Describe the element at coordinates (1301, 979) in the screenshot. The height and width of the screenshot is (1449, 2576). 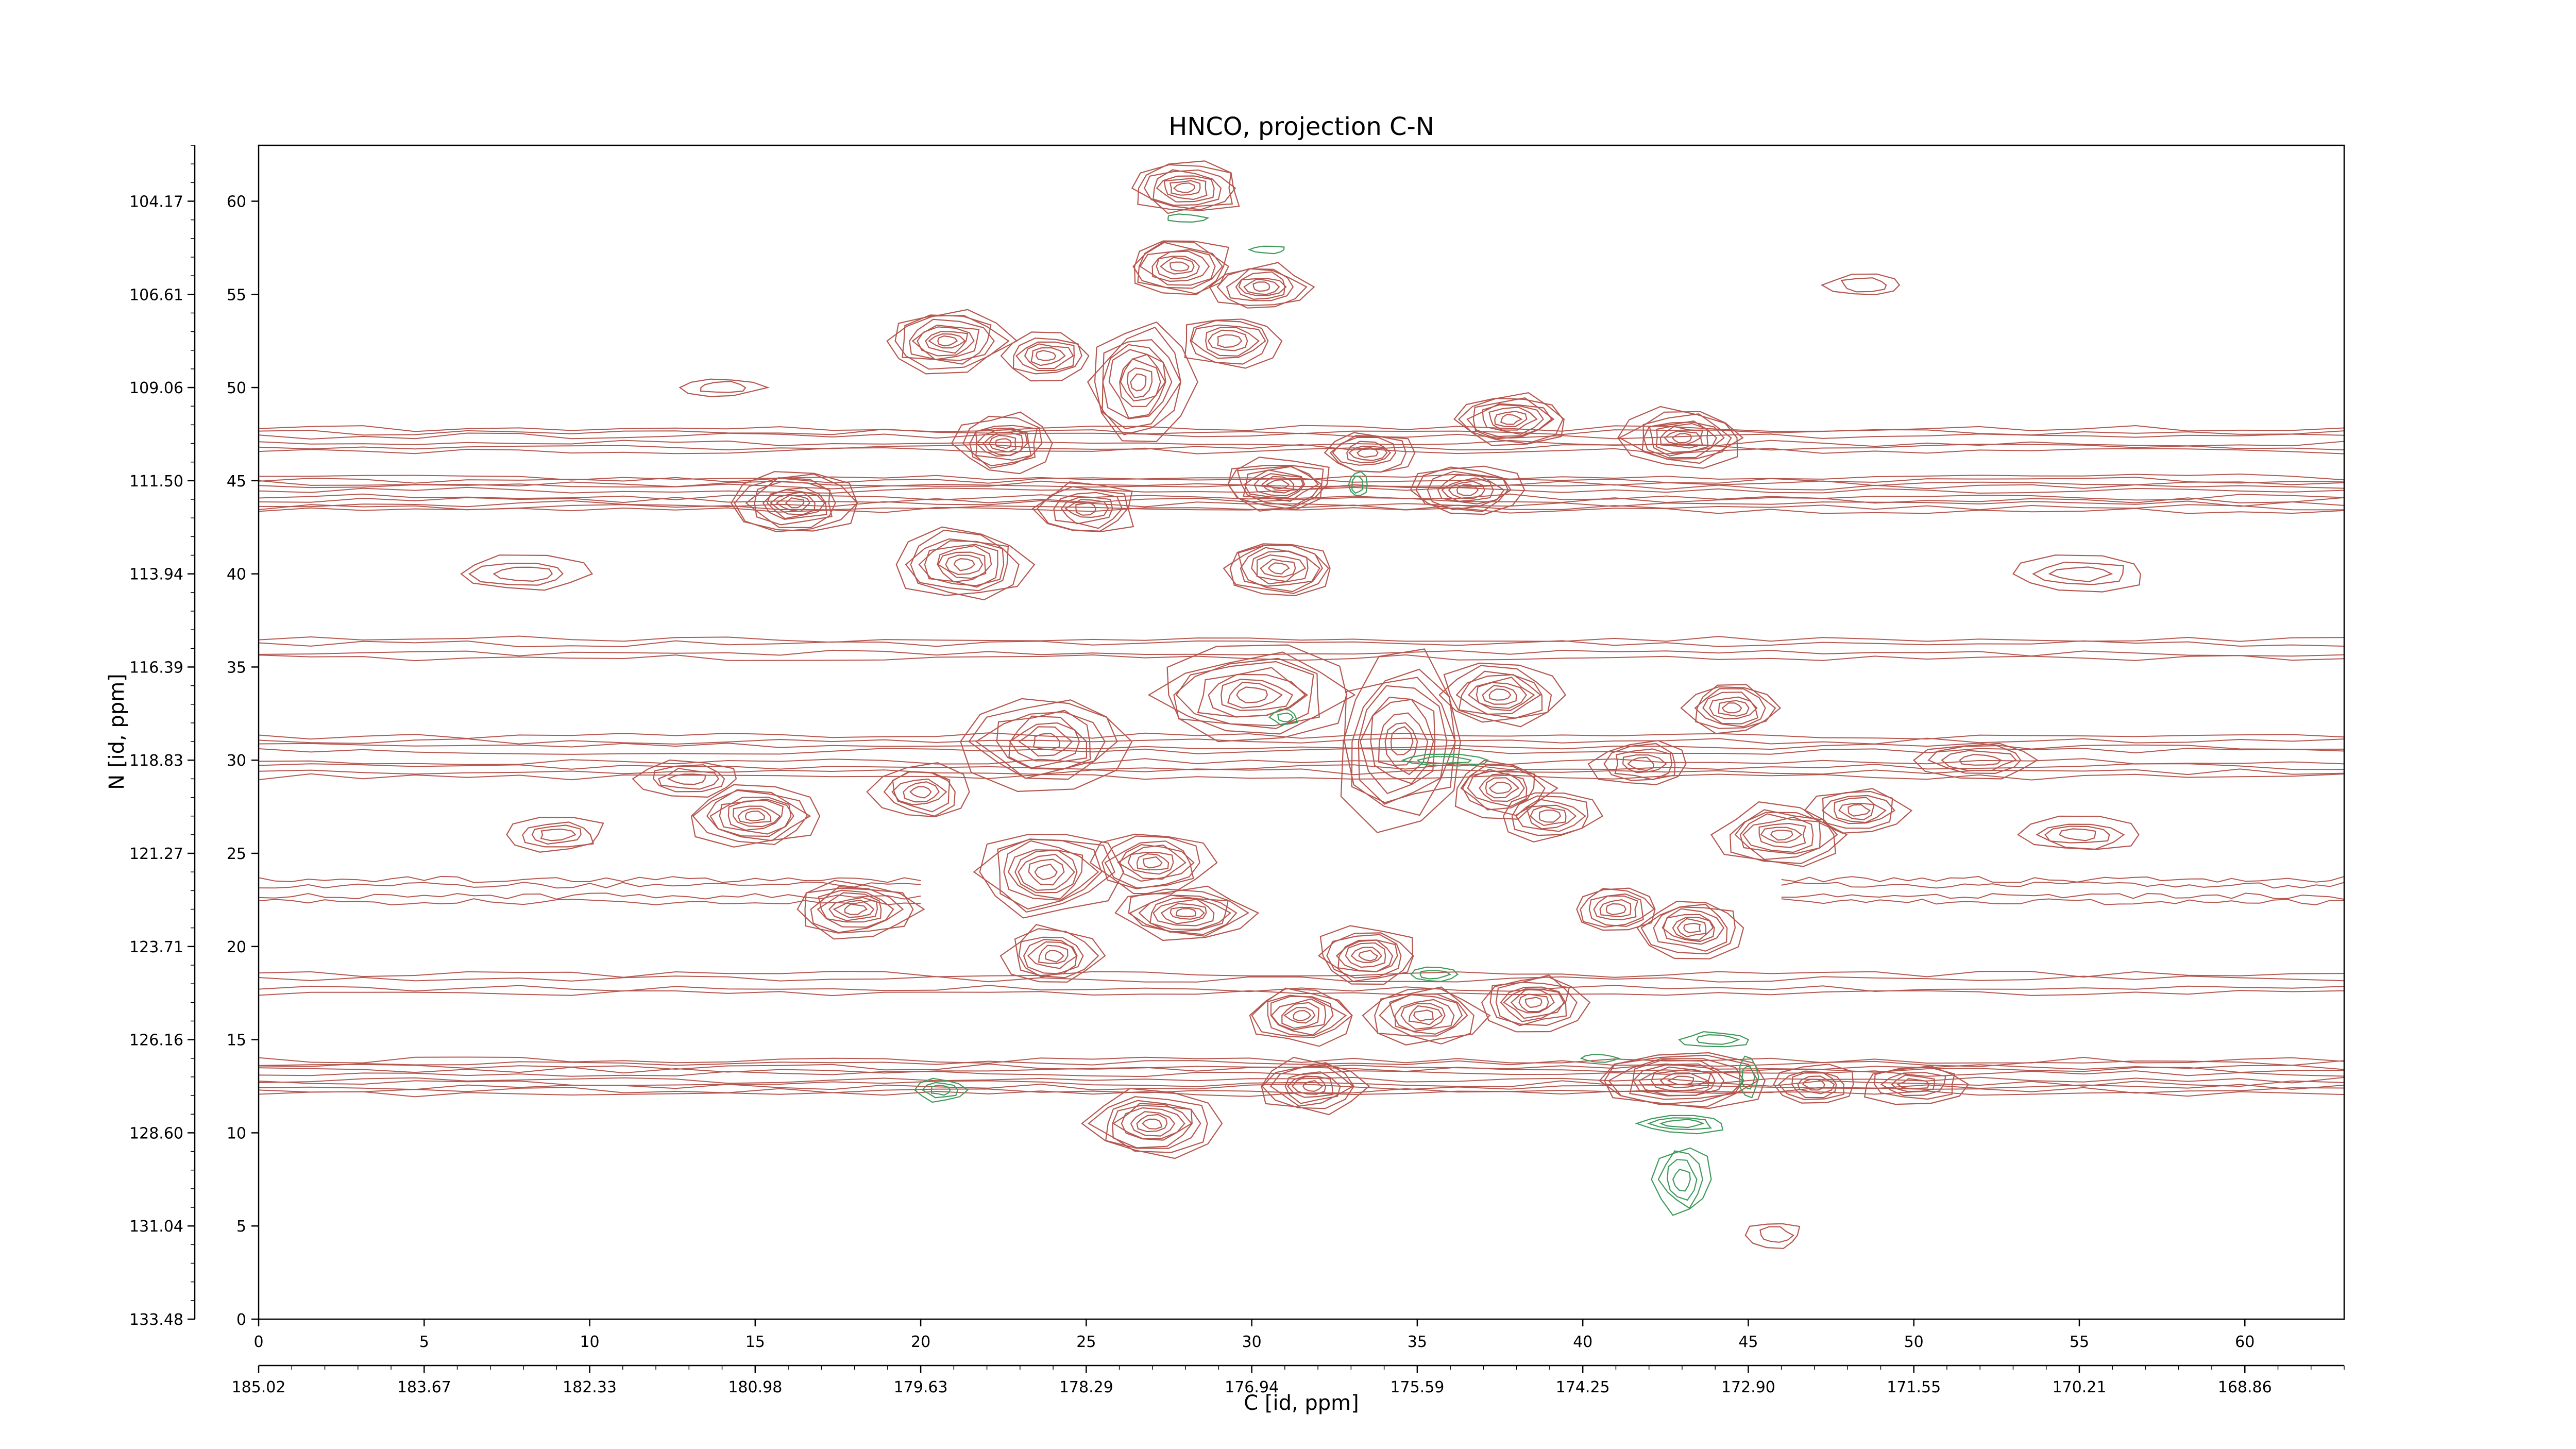
I see `band-contour-4-1-upper` at that location.